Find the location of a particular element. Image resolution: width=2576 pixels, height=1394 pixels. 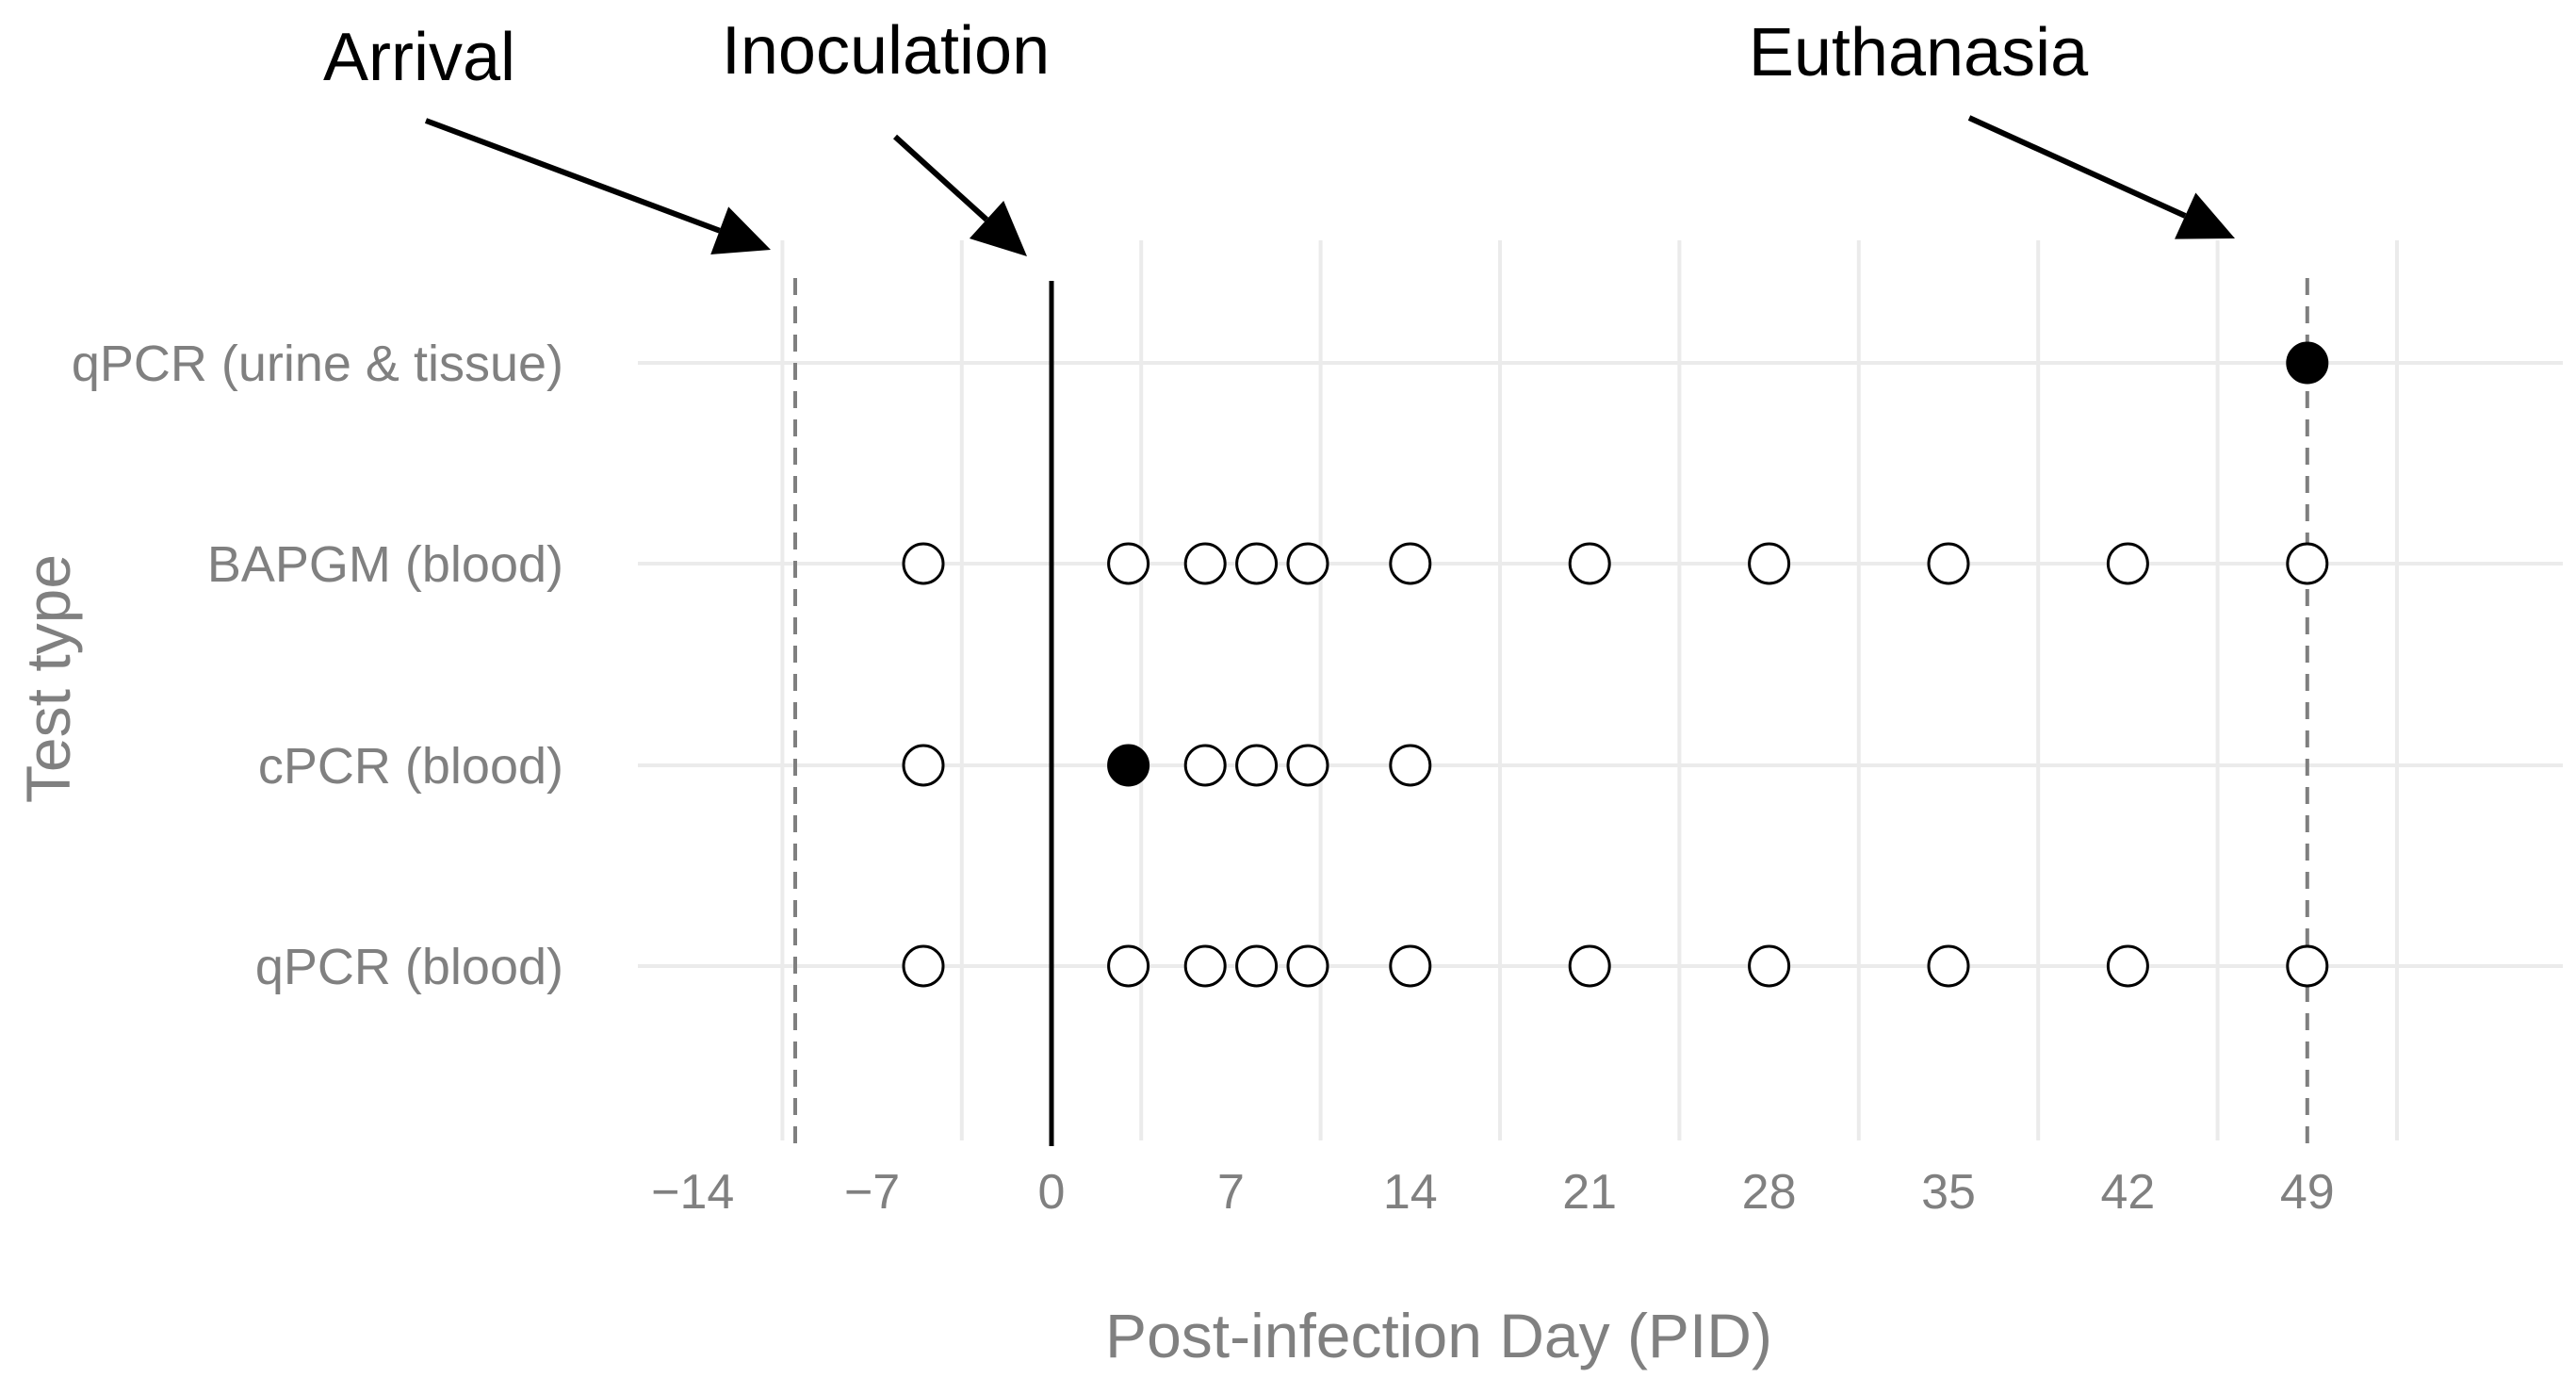

point-qpcr-blood-day--5-negative is located at coordinates (923, 966).